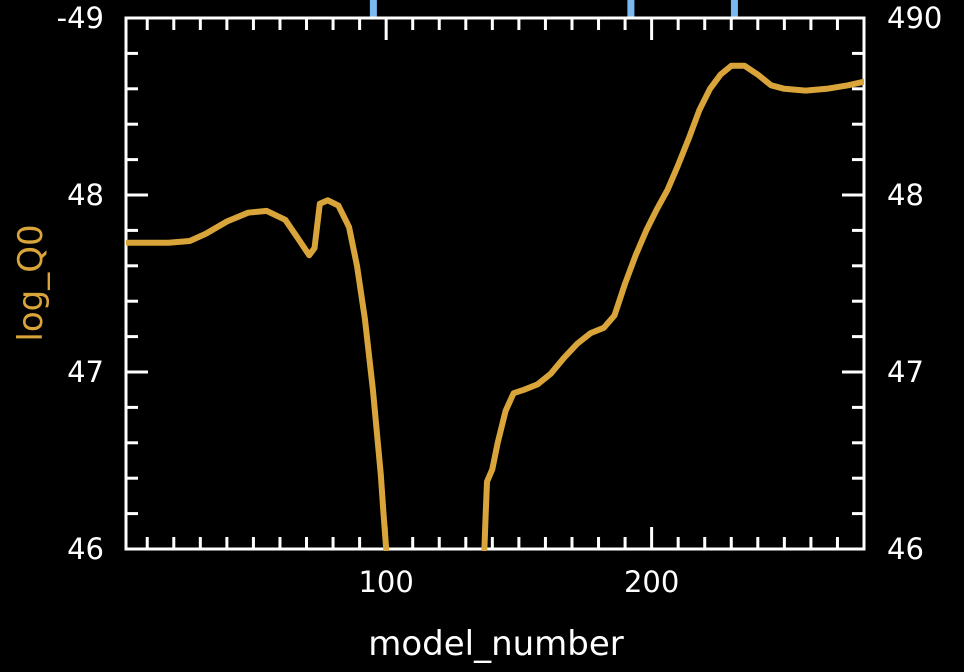  What do you see at coordinates (85, 549) in the screenshot?
I see `y-tick-label: 46` at bounding box center [85, 549].